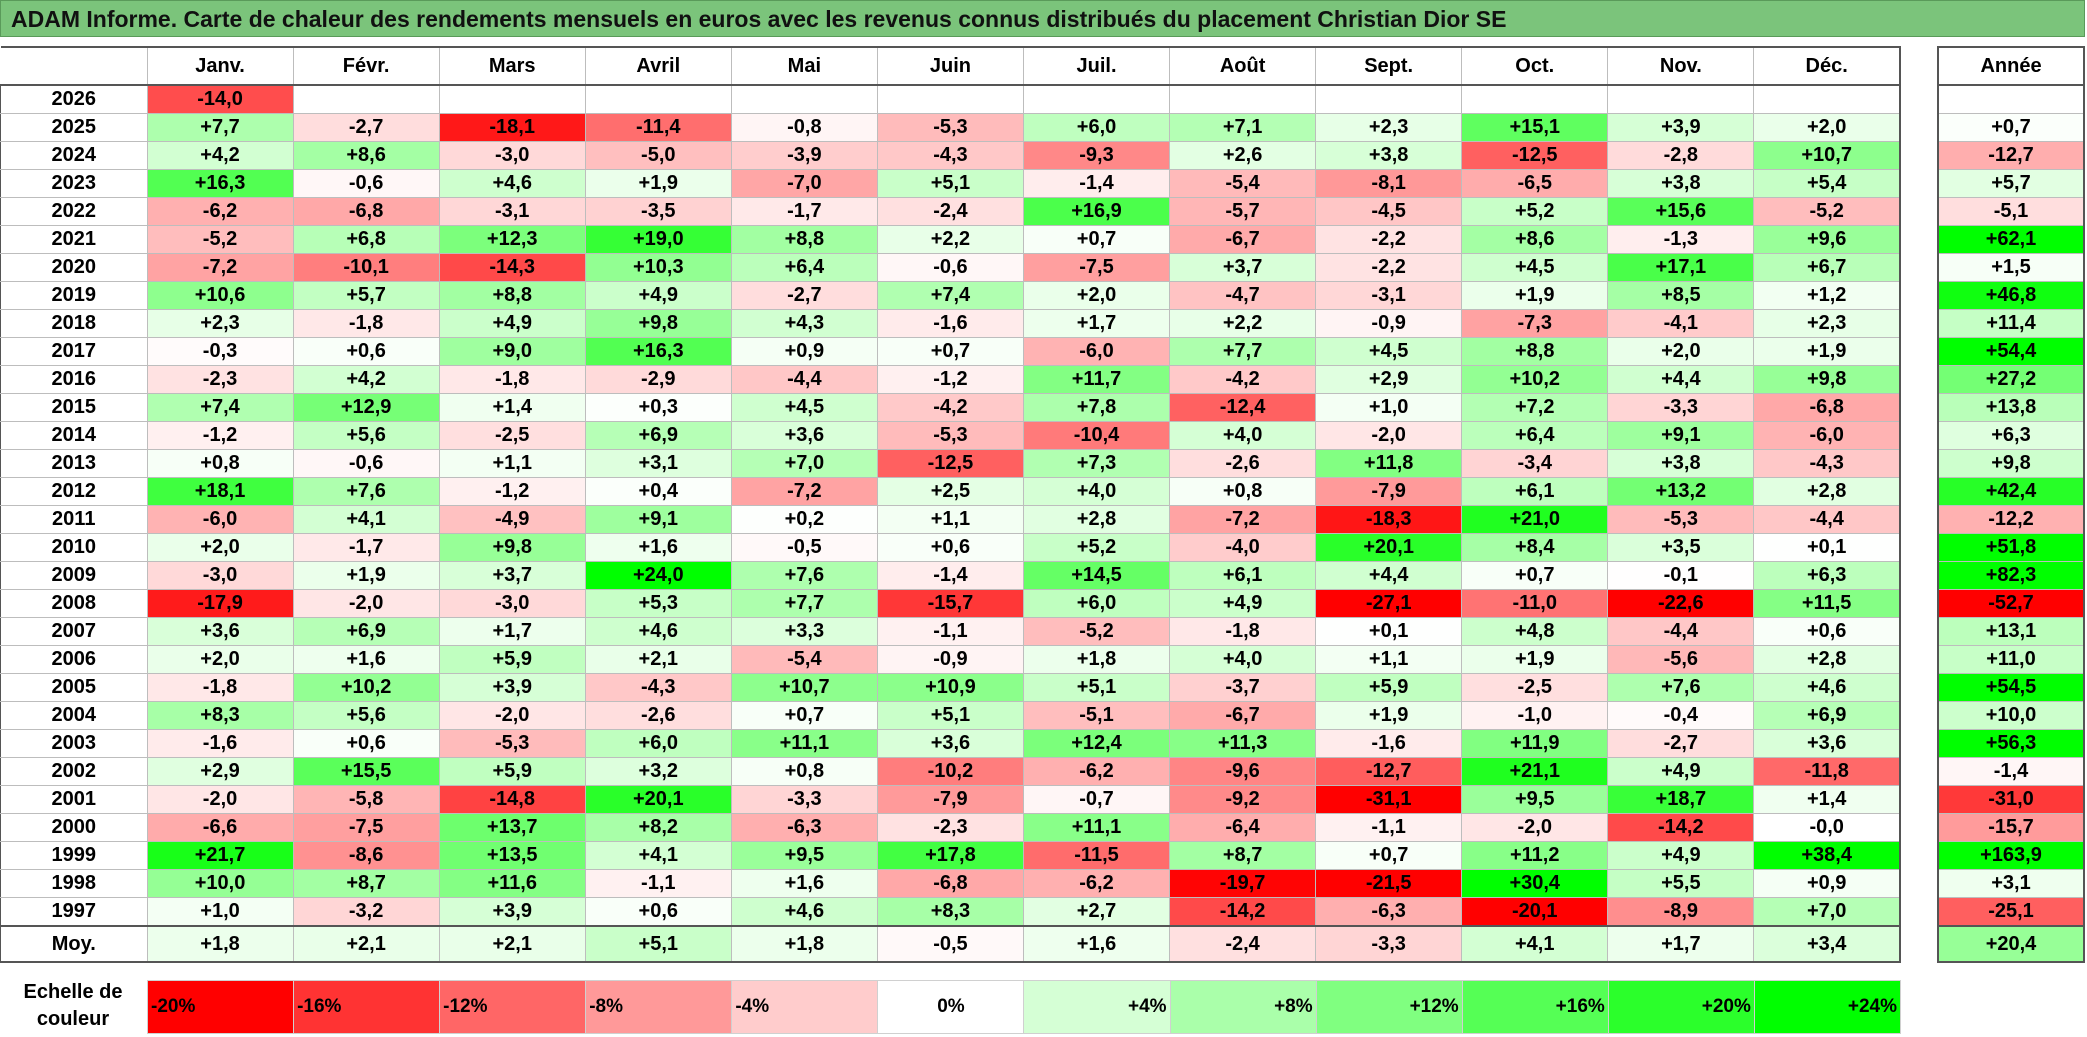  What do you see at coordinates (1681, 211) in the screenshot?
I see `month-value-cell: +15,6` at bounding box center [1681, 211].